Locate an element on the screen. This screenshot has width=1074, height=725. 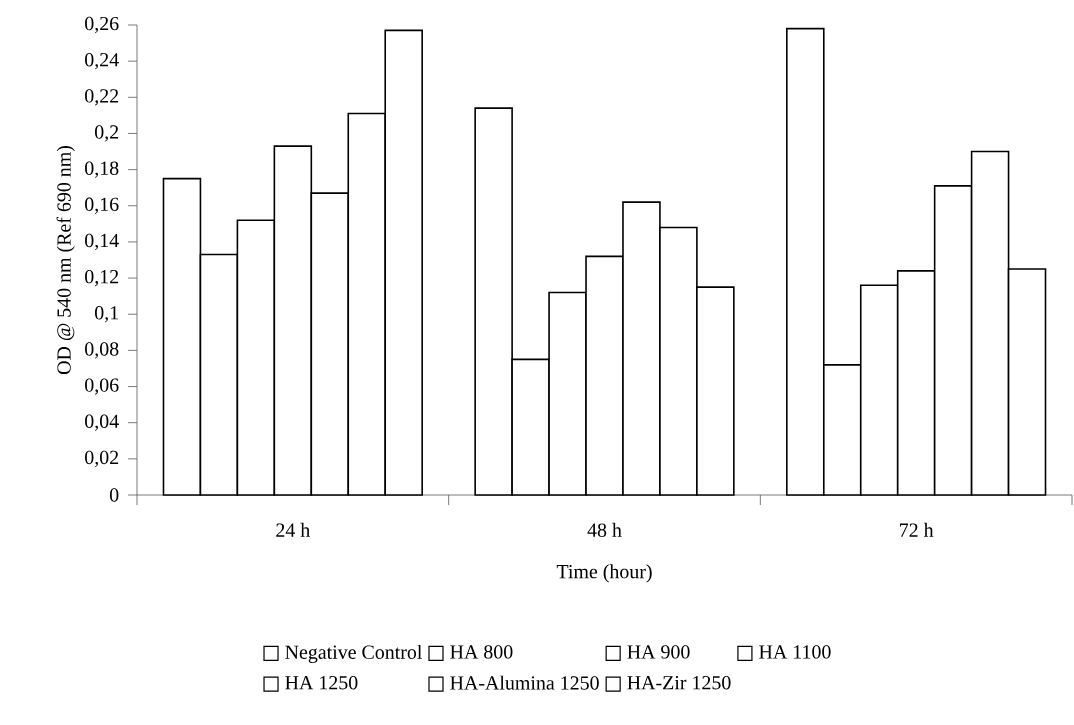
x-axis-title: Time (hour) is located at coordinates (604, 573).